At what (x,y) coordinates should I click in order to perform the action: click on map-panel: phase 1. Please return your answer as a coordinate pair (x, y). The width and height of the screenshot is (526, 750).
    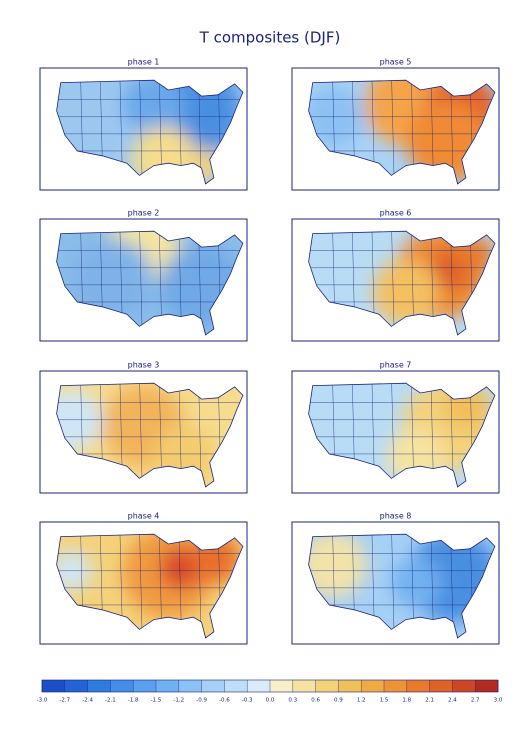
    Looking at the image, I should click on (143, 124).